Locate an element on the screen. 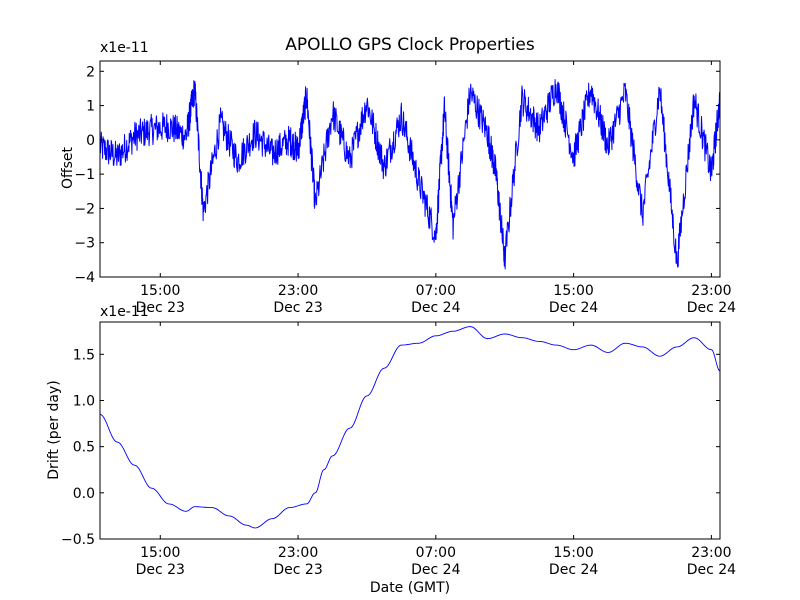 Image resolution: width=800 pixels, height=600 pixels. y-tick-label: 0.0 is located at coordinates (84, 494).